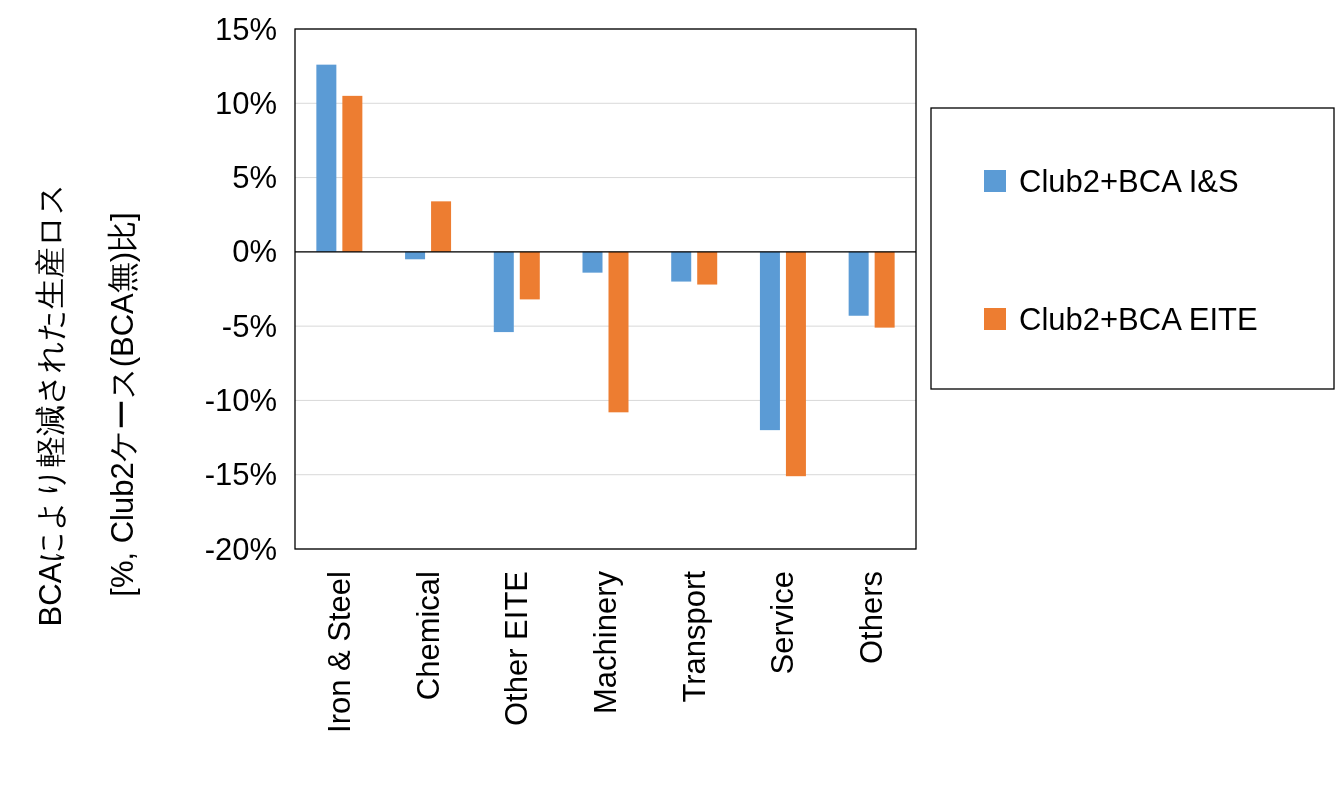 Image resolution: width=1335 pixels, height=791 pixels. What do you see at coordinates (254, 252) in the screenshot?
I see `y-tick-label: 0%` at bounding box center [254, 252].